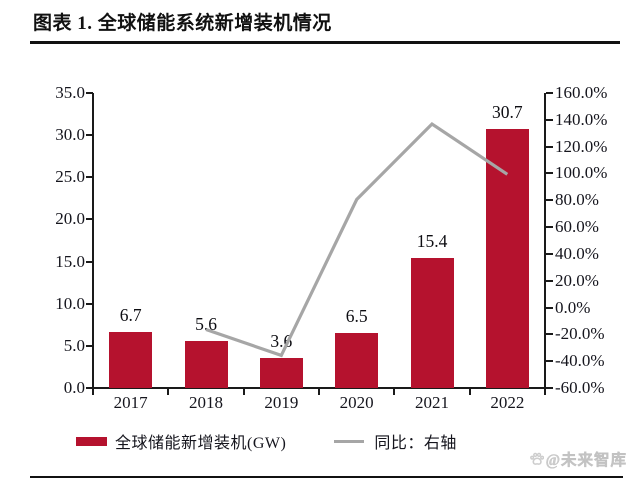 Image resolution: width=640 pixels, height=483 pixels. I want to click on watermark-text: @未来智库, so click(586, 460).